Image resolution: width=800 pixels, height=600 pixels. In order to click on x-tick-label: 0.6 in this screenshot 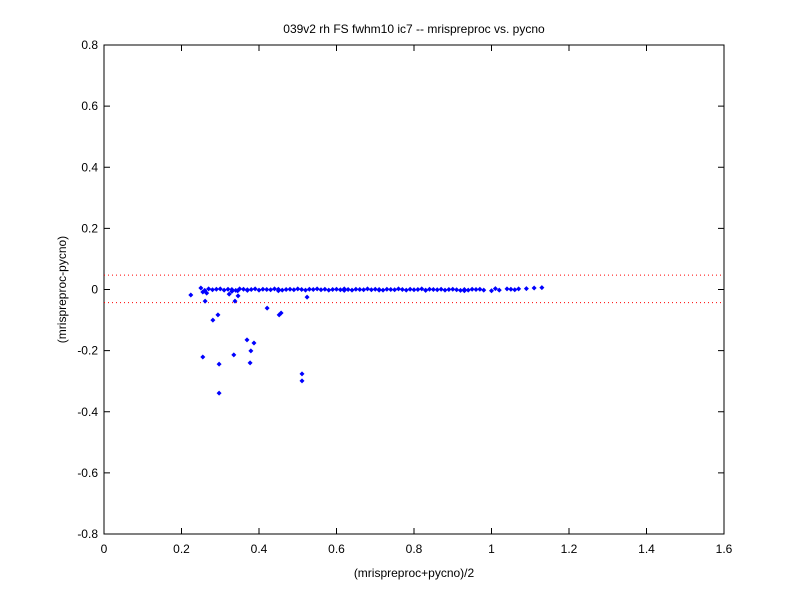, I will do `click(336, 549)`.